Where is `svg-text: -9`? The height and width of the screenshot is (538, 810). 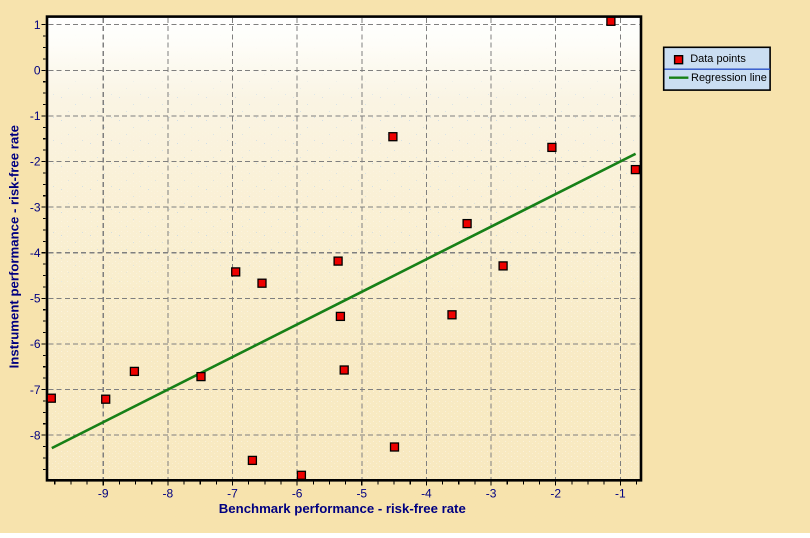
svg-text: -9 is located at coordinates (103, 494).